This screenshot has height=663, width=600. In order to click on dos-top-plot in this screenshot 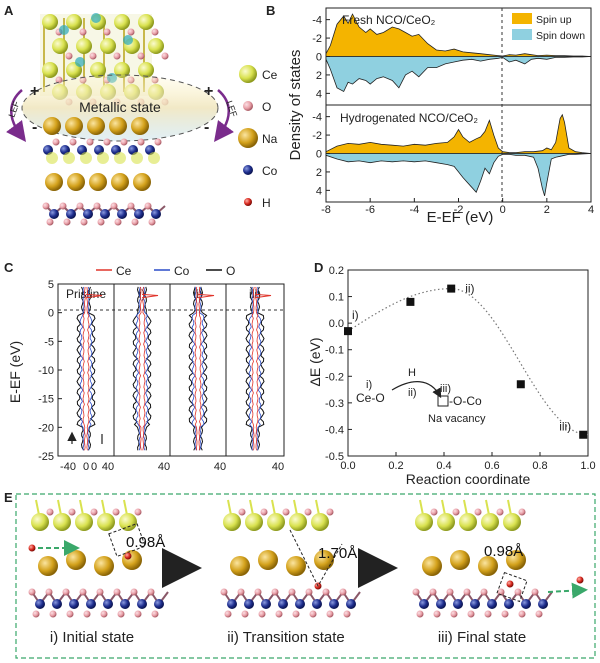, I will do `click(458, 53)`.